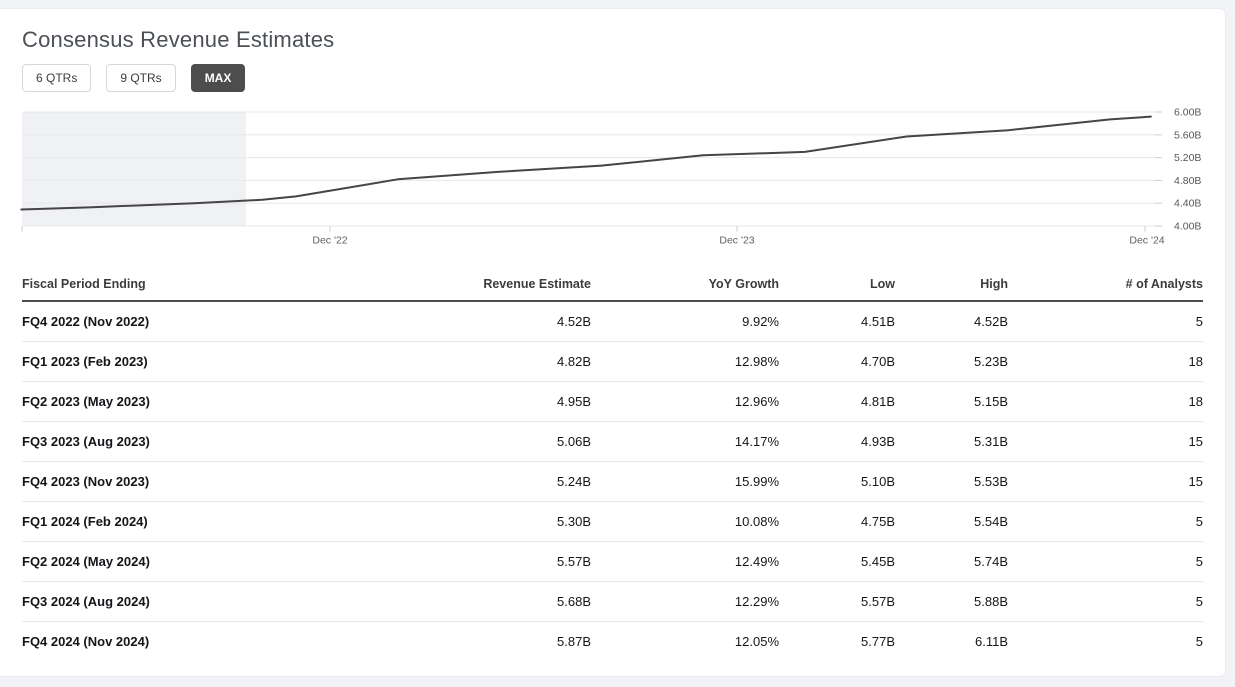 This screenshot has width=1235, height=687. Describe the element at coordinates (172, 521) in the screenshot. I see `fiscal-period-cell: FQ1 2024 (Feb 2024)` at that location.